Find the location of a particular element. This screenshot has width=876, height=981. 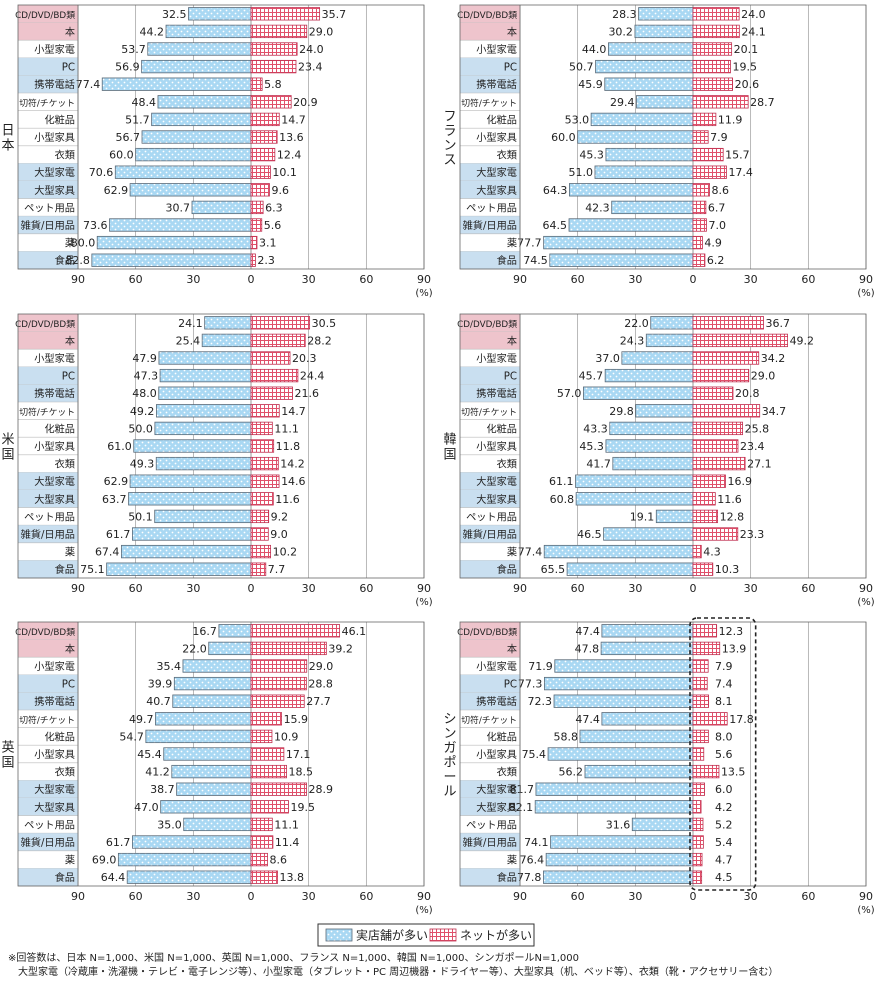

svg-text: 英 is located at coordinates (7, 748).